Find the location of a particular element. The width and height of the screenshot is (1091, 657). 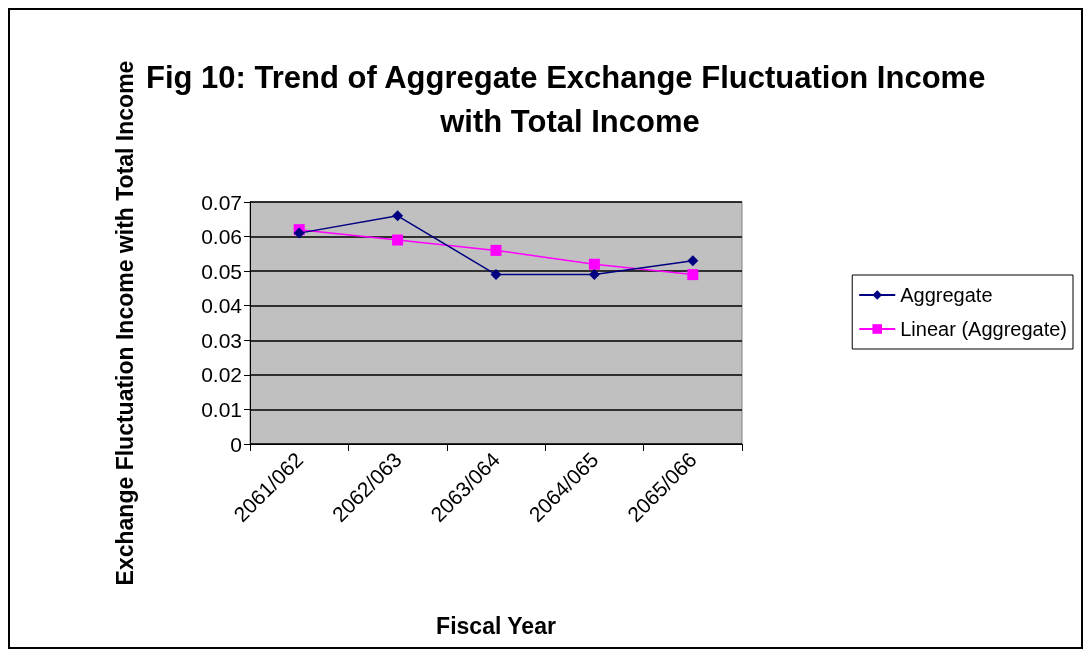

y-axis-title: Exchange Fluctuation Income with Total Income is located at coordinates (125, 323).